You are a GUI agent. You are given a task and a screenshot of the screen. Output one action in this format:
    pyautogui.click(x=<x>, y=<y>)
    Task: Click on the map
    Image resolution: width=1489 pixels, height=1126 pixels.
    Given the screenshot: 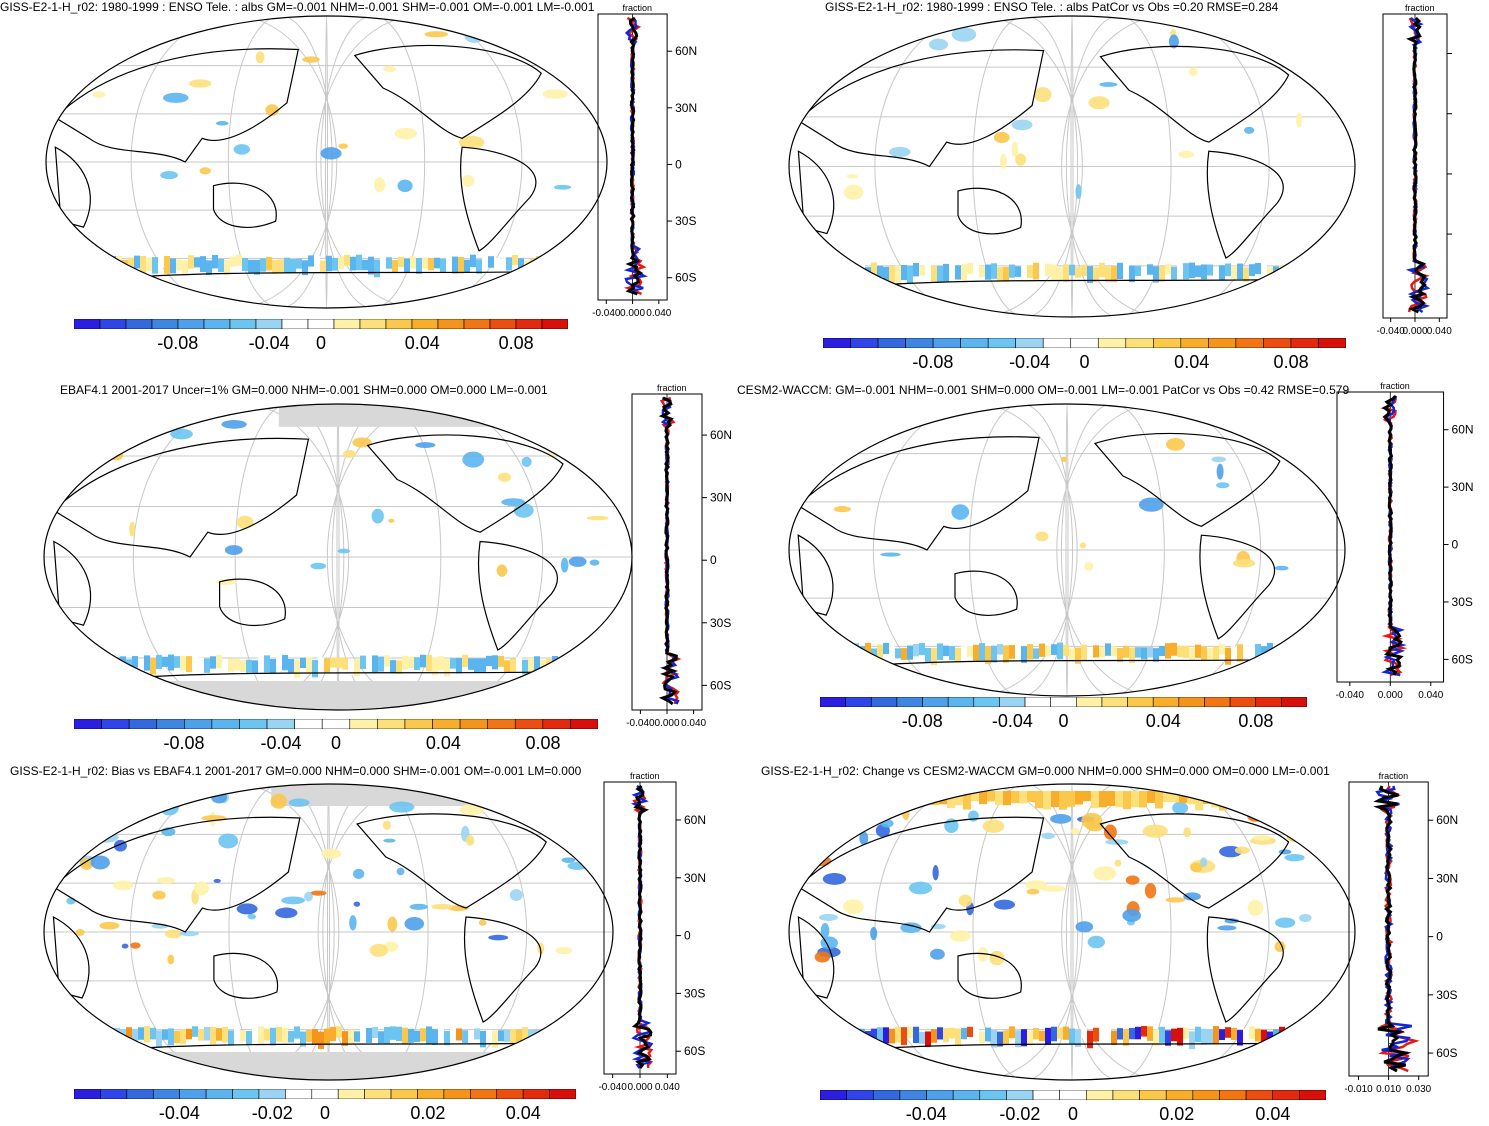 What is the action you would take?
    pyautogui.click(x=326, y=162)
    